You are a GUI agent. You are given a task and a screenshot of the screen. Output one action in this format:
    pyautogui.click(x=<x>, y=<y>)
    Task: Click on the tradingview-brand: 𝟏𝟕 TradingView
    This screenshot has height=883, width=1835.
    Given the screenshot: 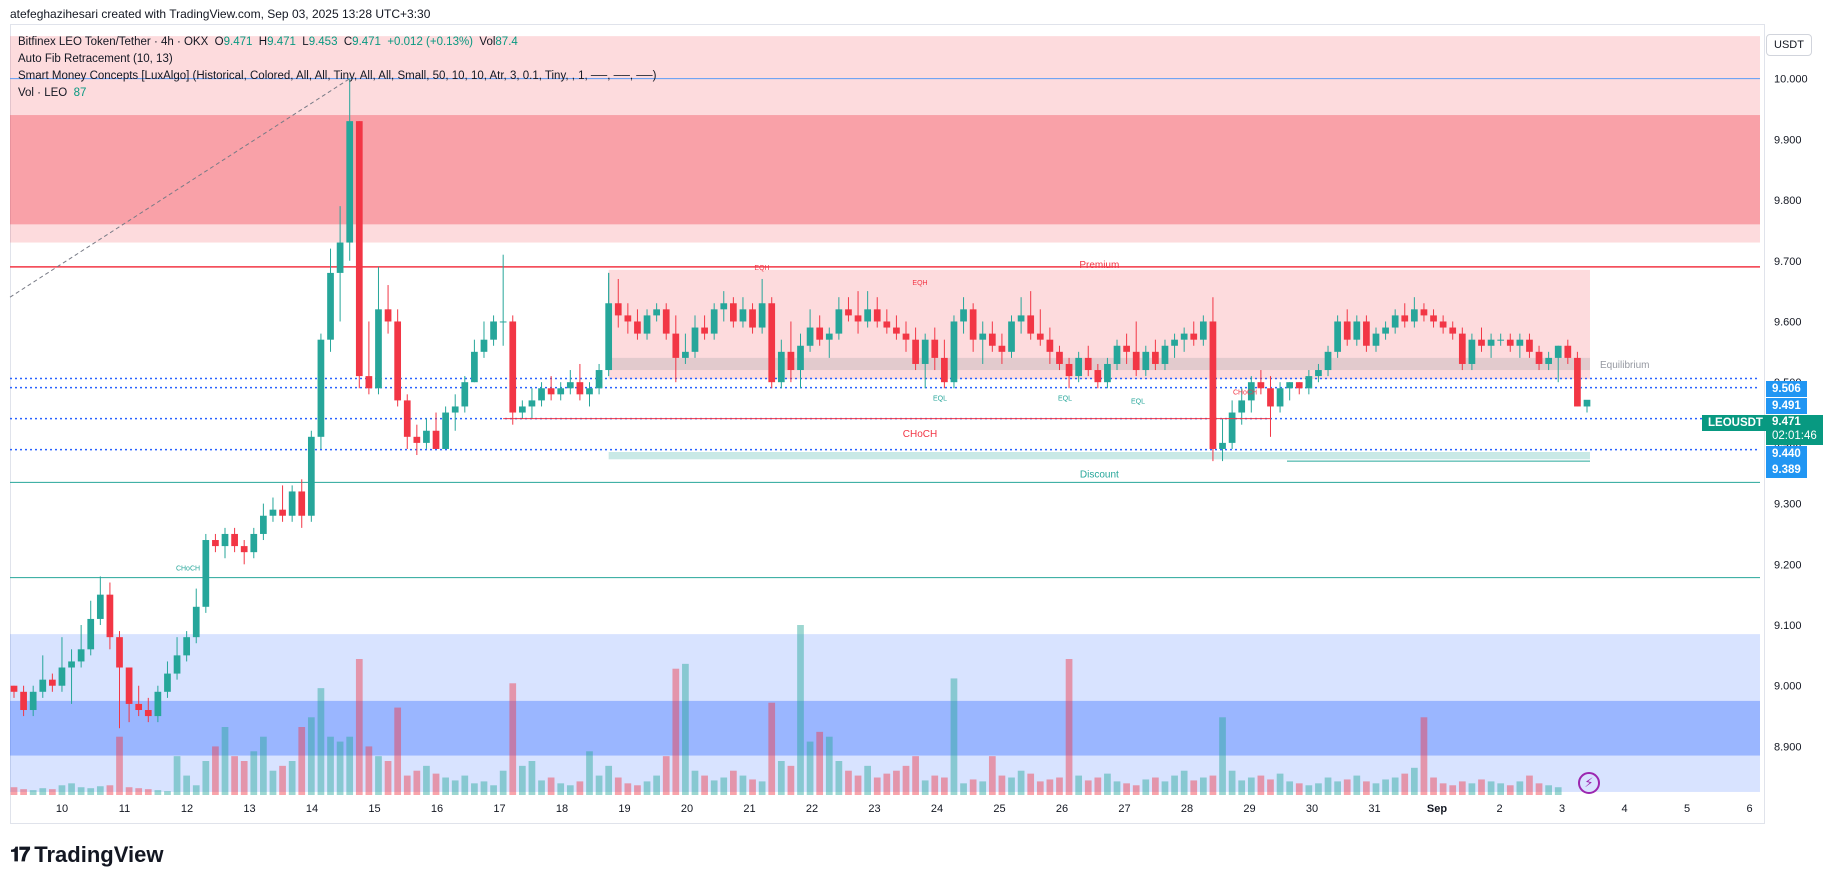 What is the action you would take?
    pyautogui.click(x=86, y=855)
    